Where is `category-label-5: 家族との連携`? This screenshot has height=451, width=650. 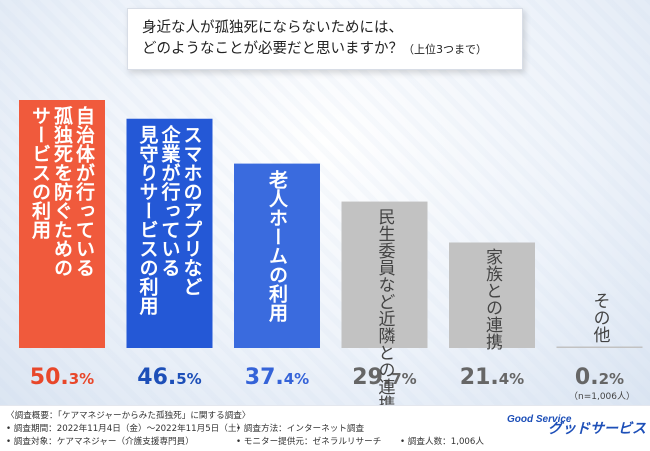
category-label-5: 家族との連携 is located at coordinates (492, 299).